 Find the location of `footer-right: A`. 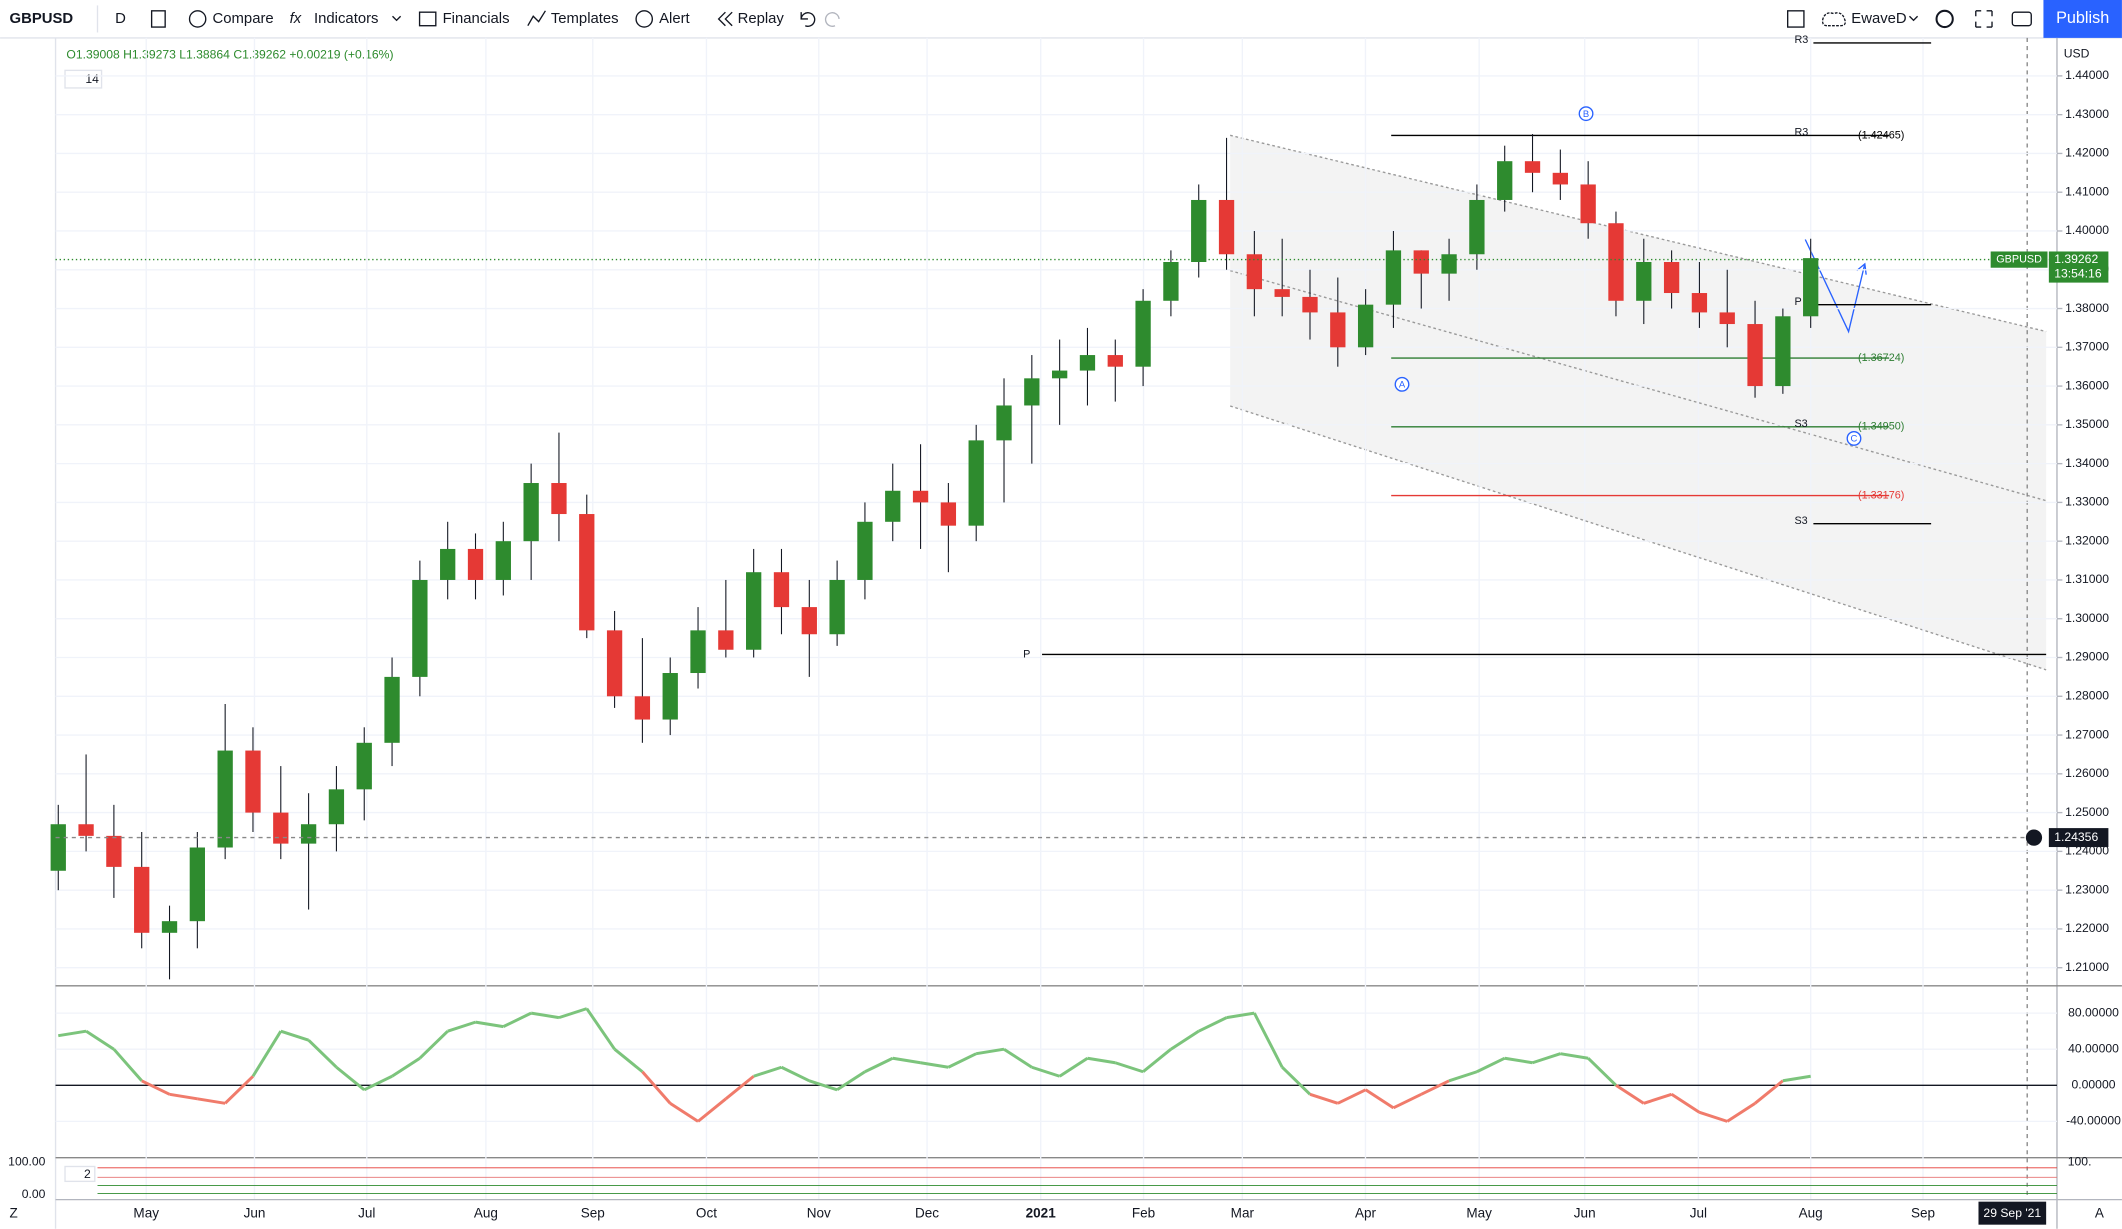

footer-right: A is located at coordinates (2099, 1212).